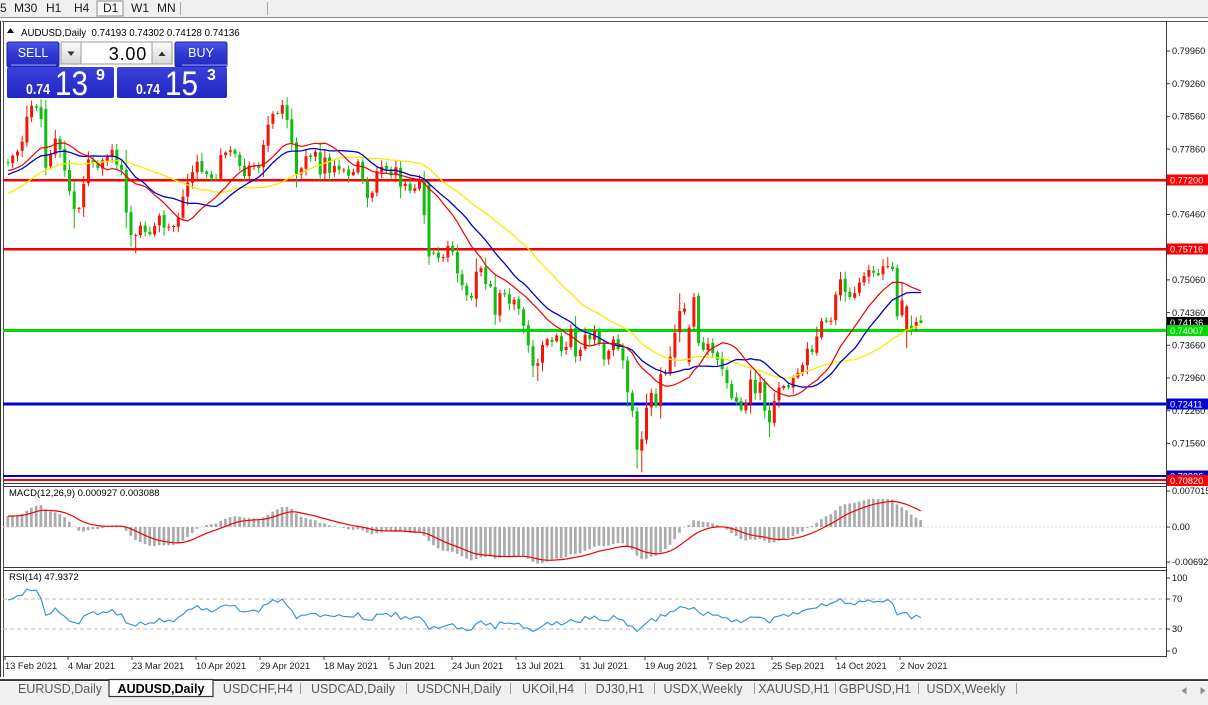  What do you see at coordinates (1188, 117) in the screenshot?
I see `svg-text: 0.78560` at bounding box center [1188, 117].